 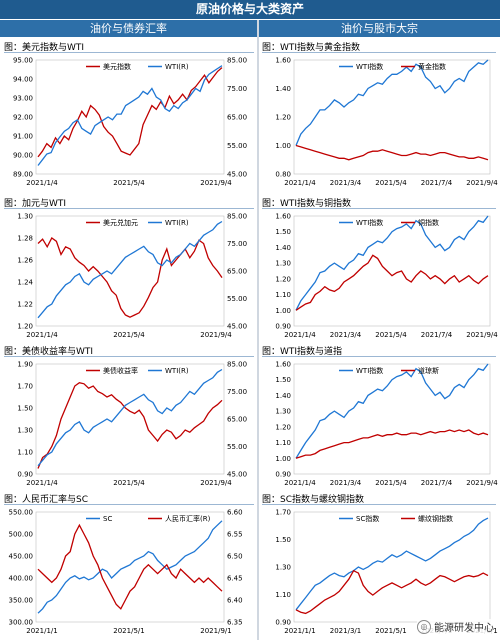 I want to click on left-axis-tick: 550.00, so click(x=21, y=513).